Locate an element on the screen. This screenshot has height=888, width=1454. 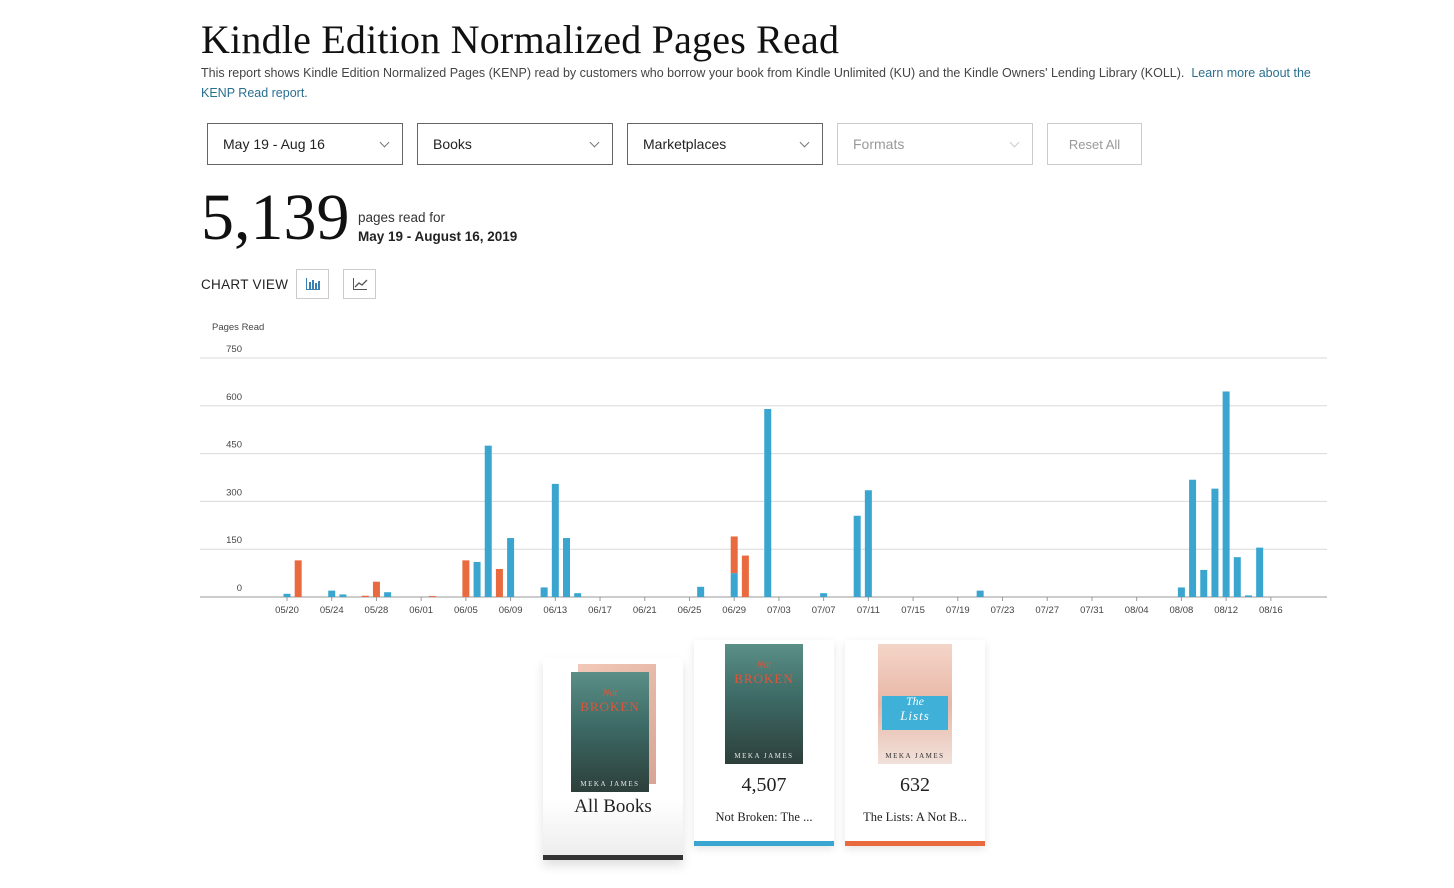
x-tick-label: 07/11 is located at coordinates (868, 610).